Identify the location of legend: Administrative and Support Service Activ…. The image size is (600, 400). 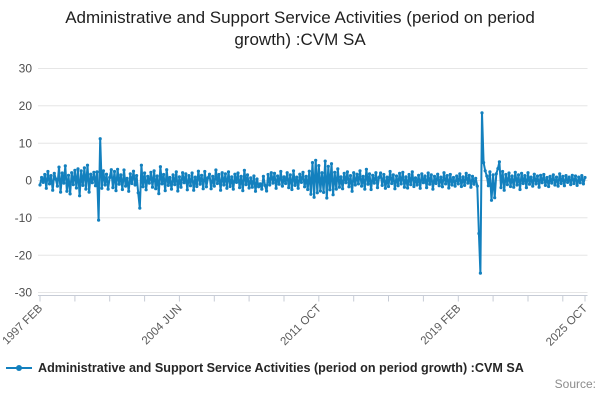
(302, 368).